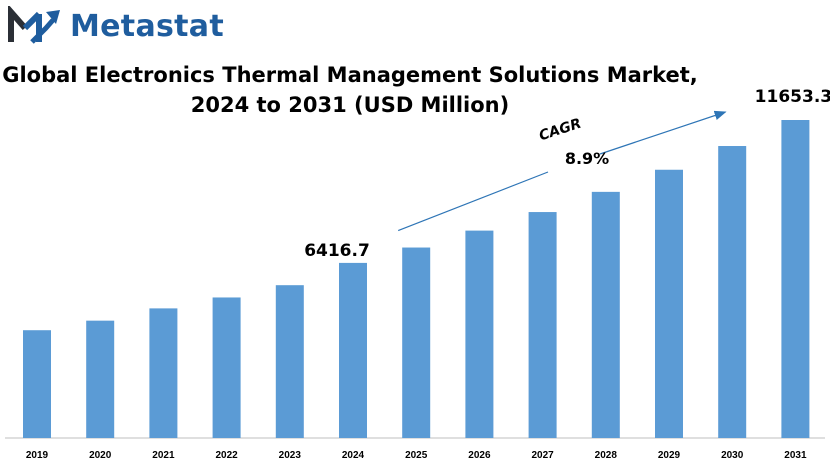 The height and width of the screenshot is (465, 830). What do you see at coordinates (37, 455) in the screenshot?
I see `x-tick-label-2019: 2019` at bounding box center [37, 455].